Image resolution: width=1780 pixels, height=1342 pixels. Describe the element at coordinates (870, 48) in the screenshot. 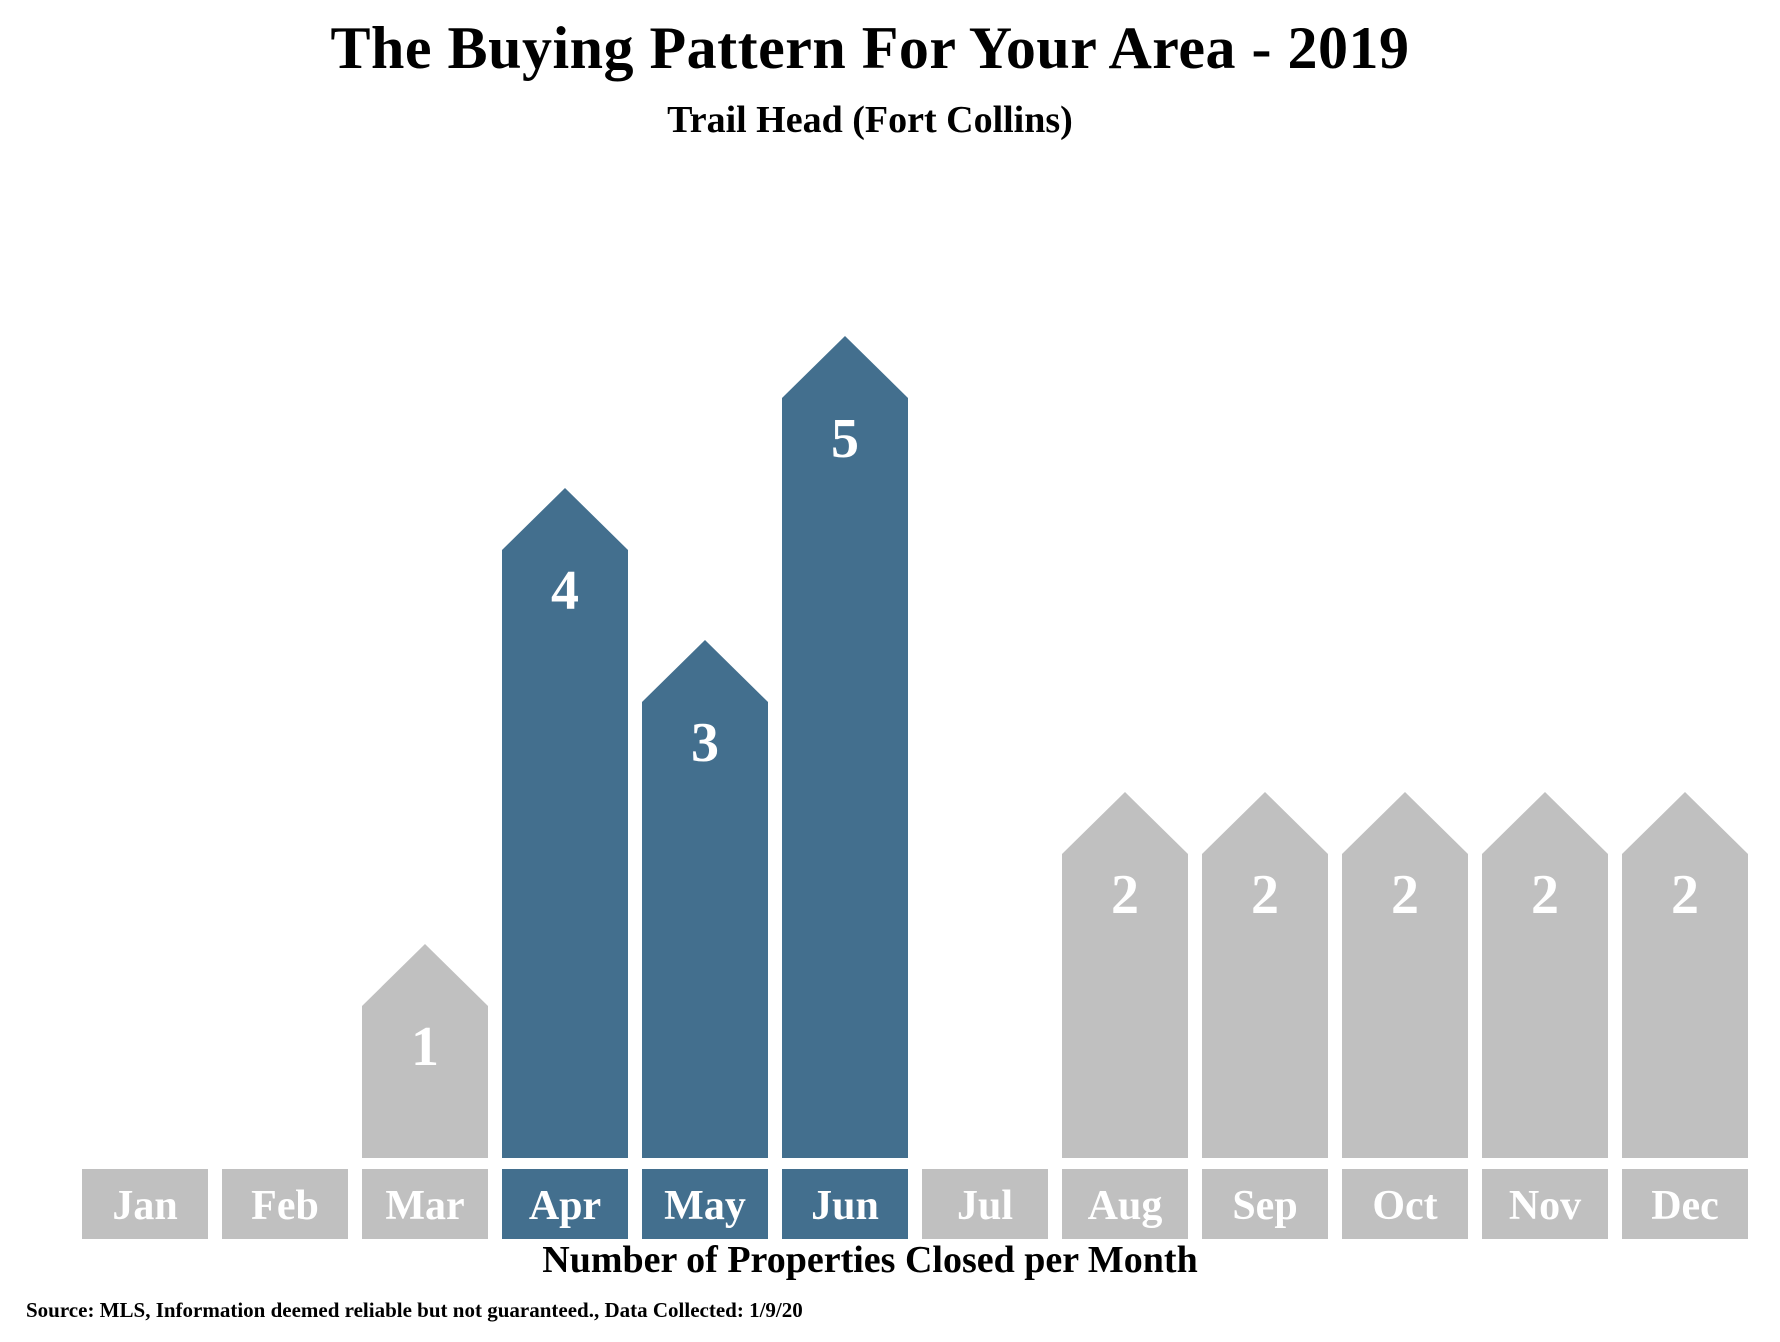

I see `chart-title: The Buying Pattern For Your Area - 2019` at that location.